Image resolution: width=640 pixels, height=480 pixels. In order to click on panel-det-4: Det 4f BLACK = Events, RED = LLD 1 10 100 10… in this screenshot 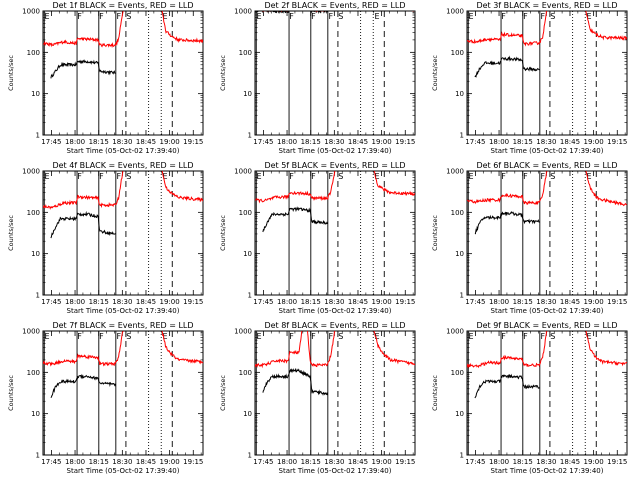, I will do `click(105, 238)`.